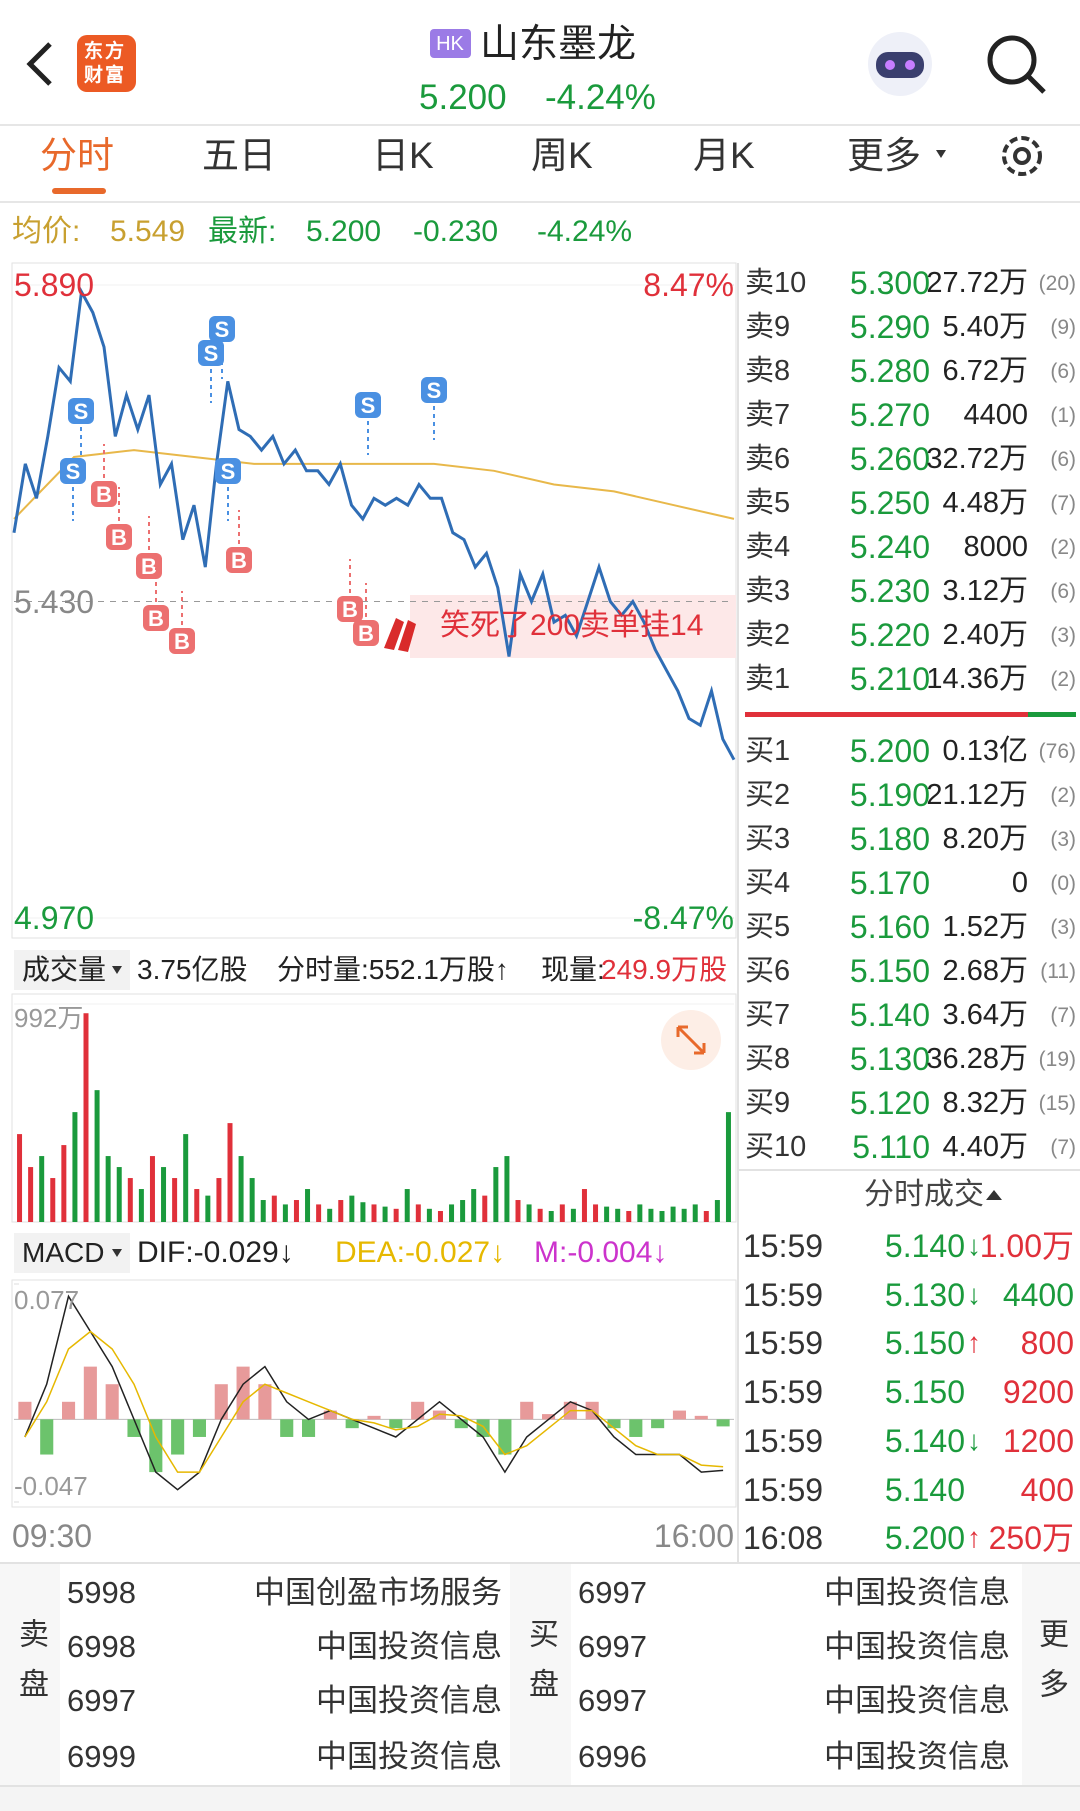  What do you see at coordinates (1063, 1147) in the screenshot?
I see `book-count: (7)` at bounding box center [1063, 1147].